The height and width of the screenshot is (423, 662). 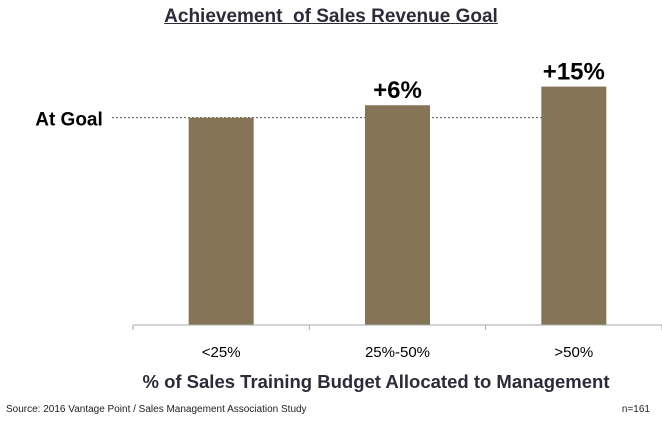 What do you see at coordinates (397, 352) in the screenshot?
I see `x-tick-label: 25%-50%` at bounding box center [397, 352].